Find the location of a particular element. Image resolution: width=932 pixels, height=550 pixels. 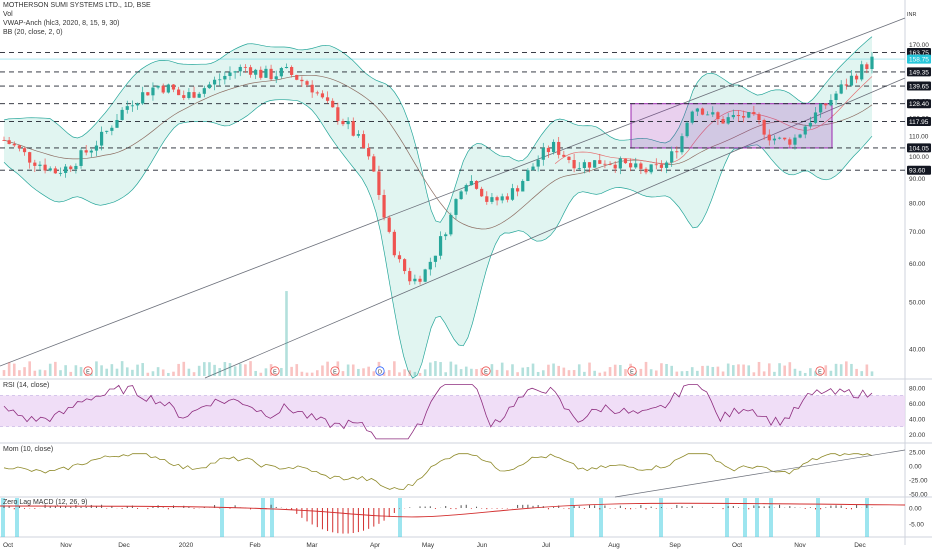

time-axis-label: Oct is located at coordinates (8, 545).